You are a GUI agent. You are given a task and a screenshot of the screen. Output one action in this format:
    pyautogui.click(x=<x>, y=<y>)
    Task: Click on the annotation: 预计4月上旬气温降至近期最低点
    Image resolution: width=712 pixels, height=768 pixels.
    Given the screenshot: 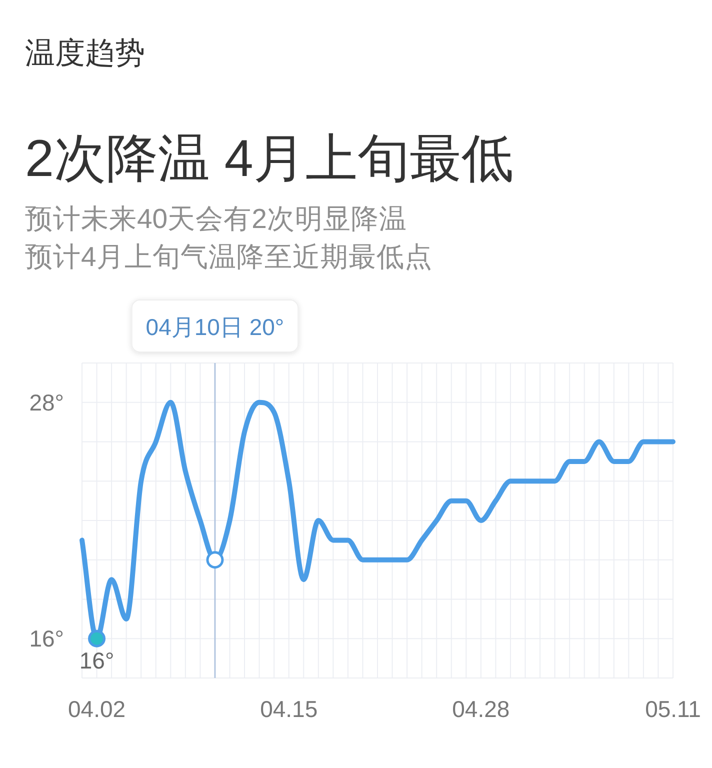 What is the action you would take?
    pyautogui.click(x=228, y=256)
    